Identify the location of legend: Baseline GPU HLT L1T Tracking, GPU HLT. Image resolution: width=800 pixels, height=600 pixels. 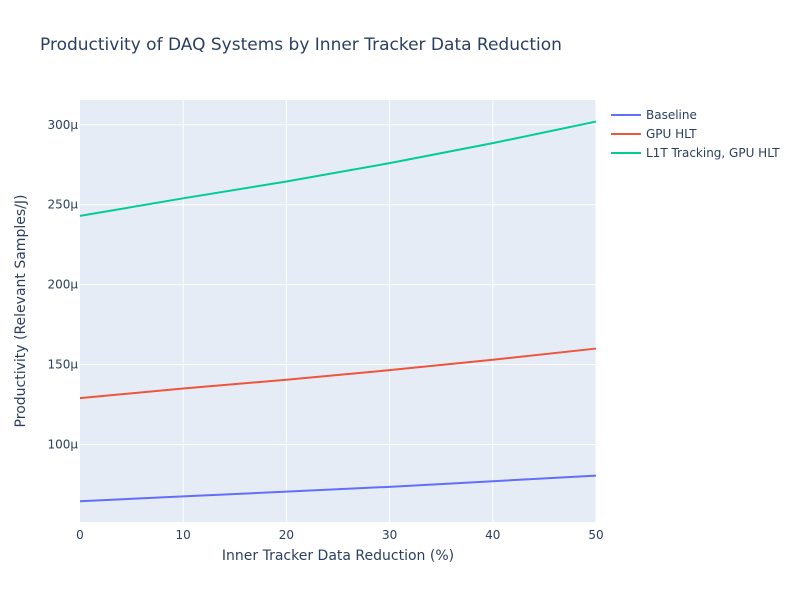
(695, 134).